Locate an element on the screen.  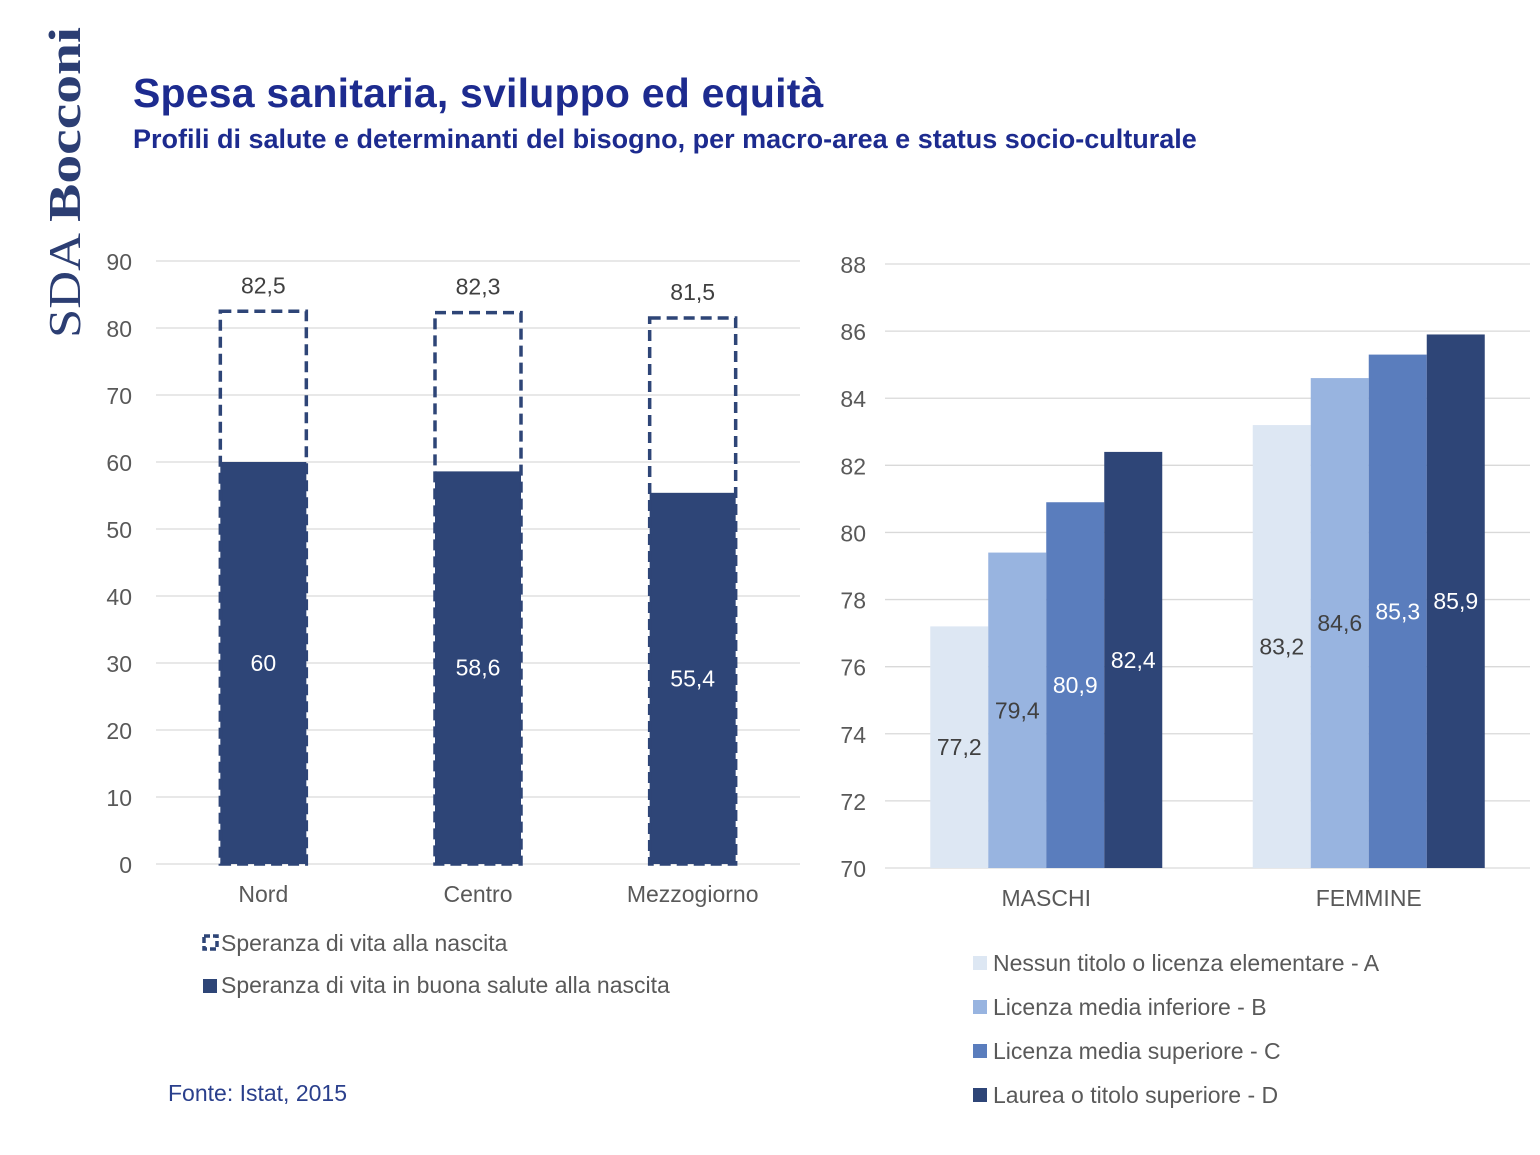
bar-healthy-life-nord is located at coordinates (263, 663).